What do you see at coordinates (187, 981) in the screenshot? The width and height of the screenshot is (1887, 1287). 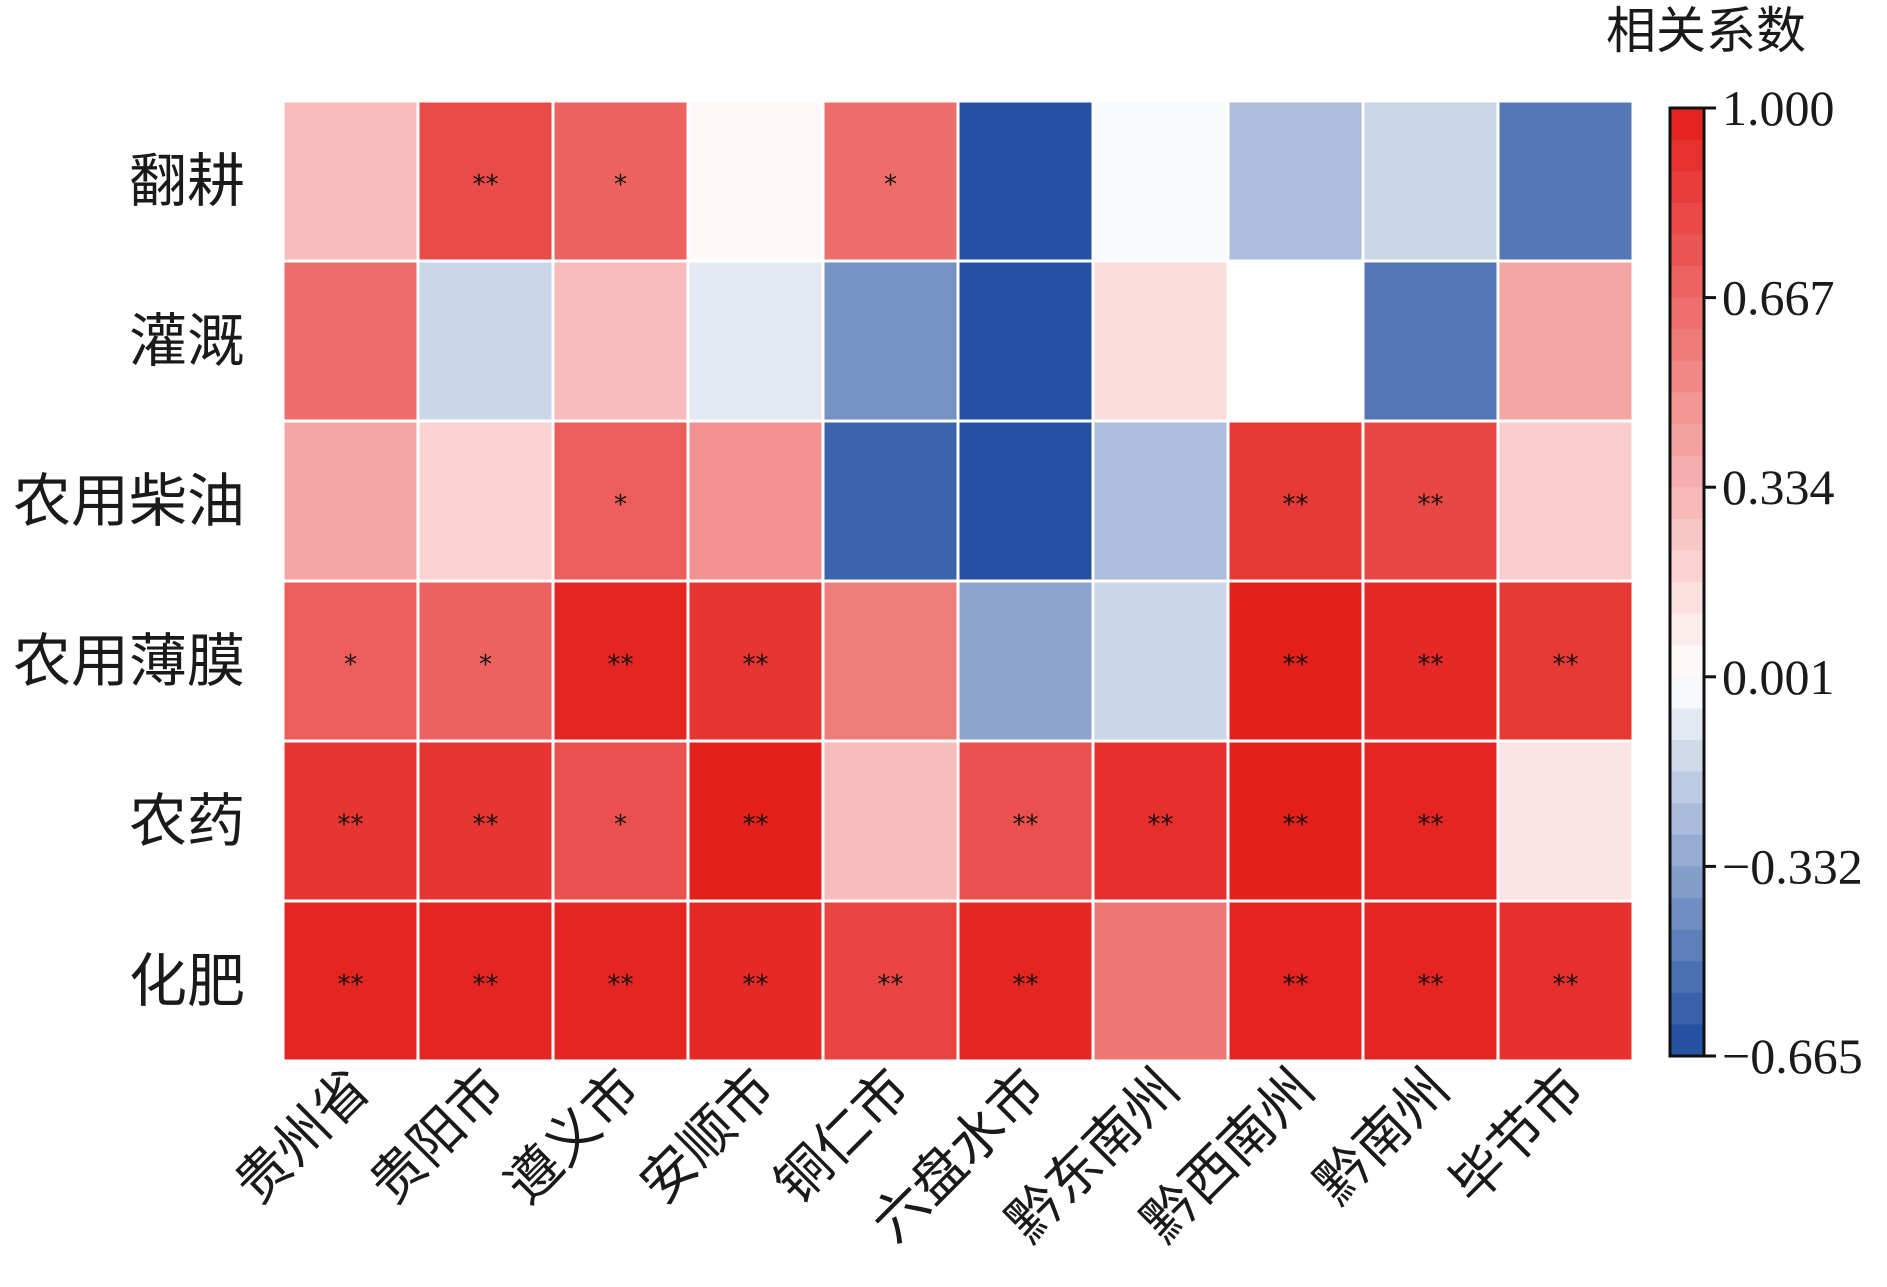 I see `row-label: 化肥` at bounding box center [187, 981].